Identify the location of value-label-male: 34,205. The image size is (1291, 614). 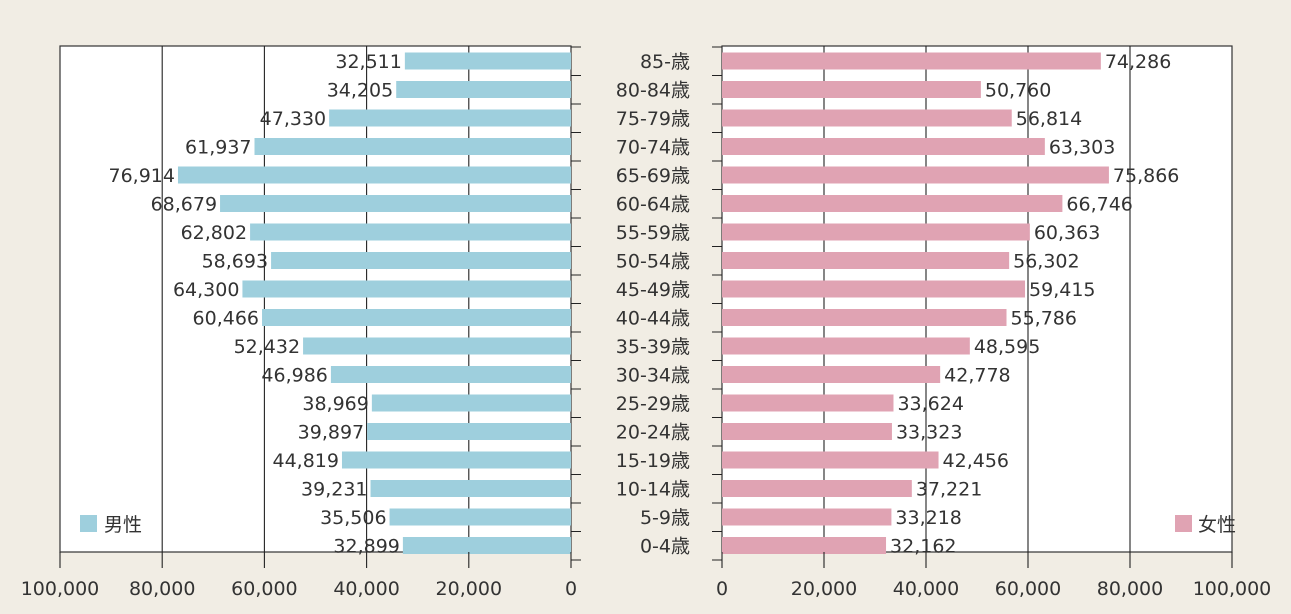
(360, 91).